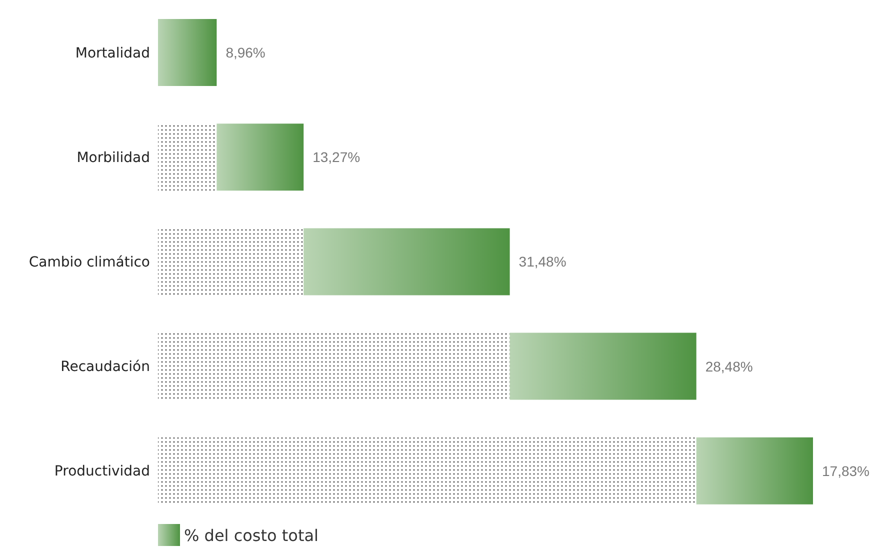 Image resolution: width=875 pixels, height=552 pixels. I want to click on data-label: 8,96%, so click(246, 52).